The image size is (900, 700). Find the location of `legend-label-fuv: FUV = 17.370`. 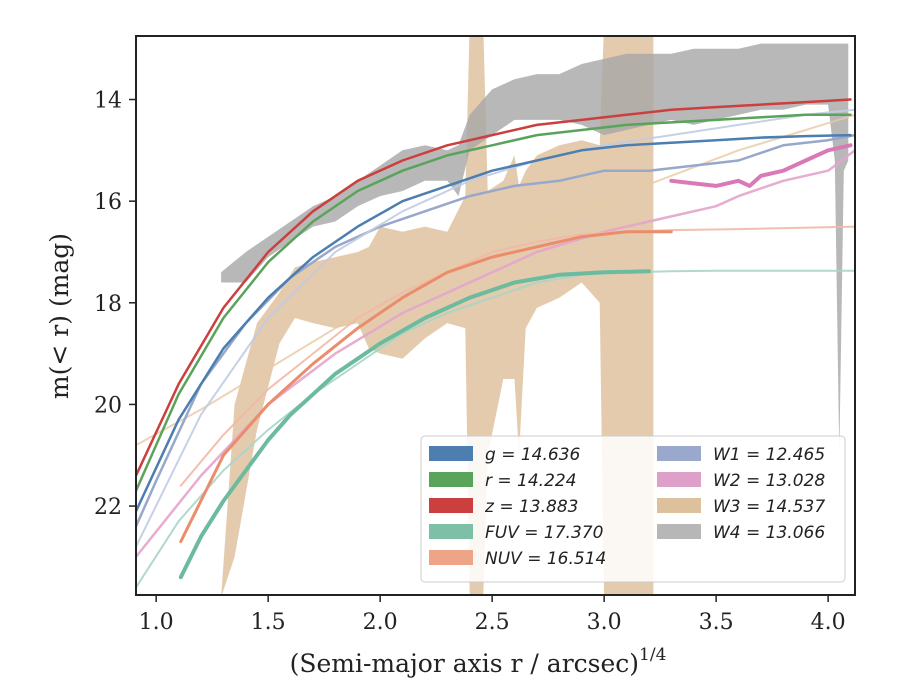

legend-label-fuv: FUV = 17.370 is located at coordinates (544, 533).